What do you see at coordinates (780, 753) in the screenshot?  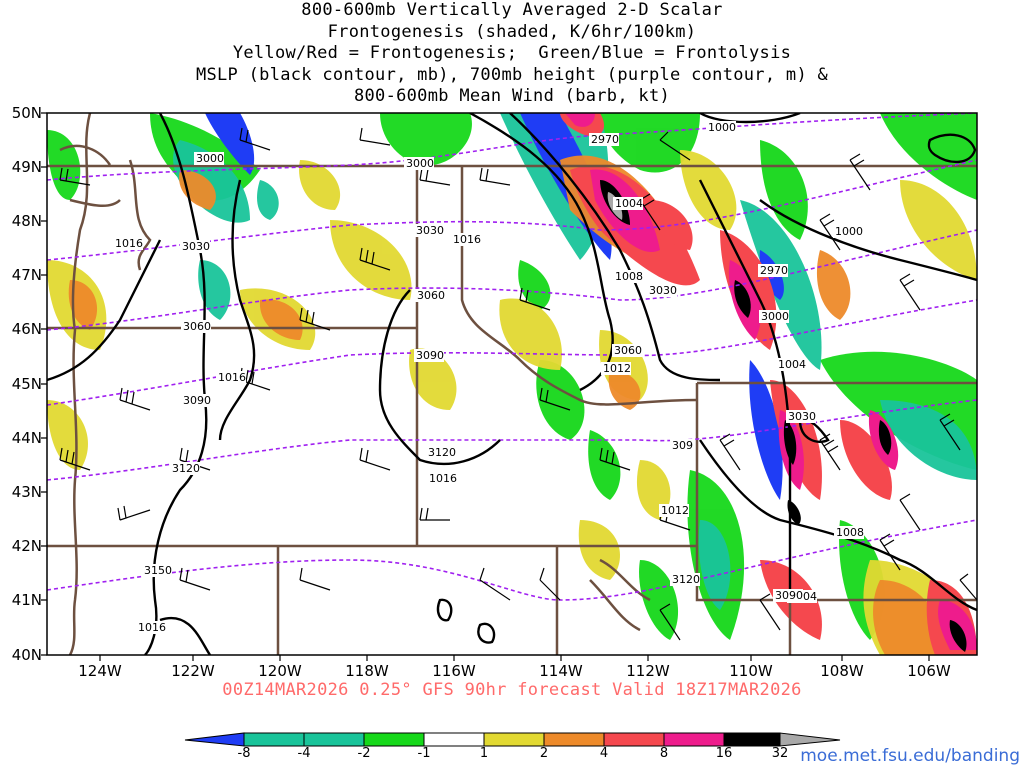 I see `colorbar-label: 32` at bounding box center [780, 753].